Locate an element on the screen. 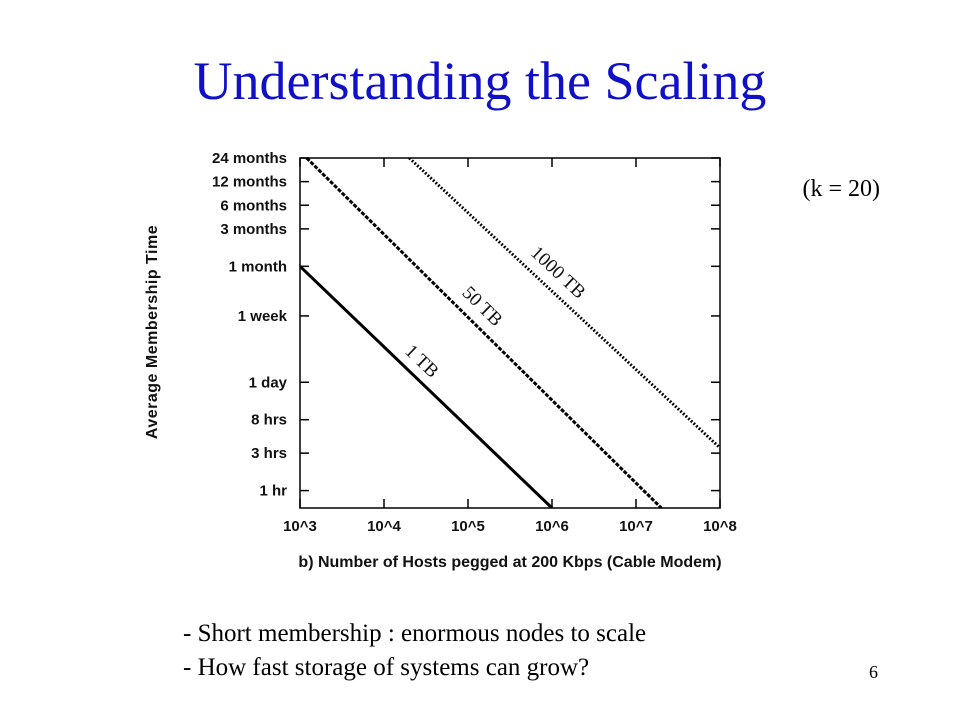 This screenshot has height=720, width=960. y-axis-title: Average Membership Time is located at coordinates (152, 332).